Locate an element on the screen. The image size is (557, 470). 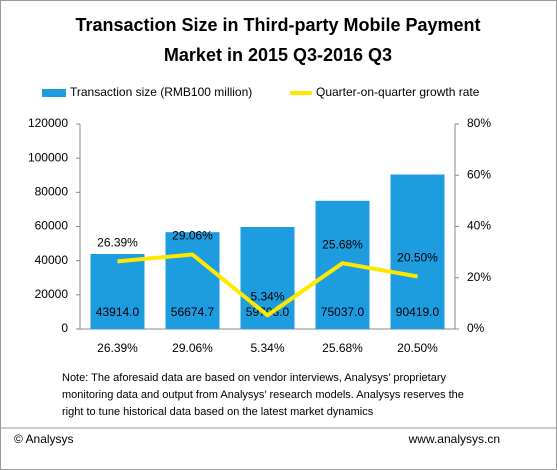
line-value-label: 5.34% is located at coordinates (267, 296).